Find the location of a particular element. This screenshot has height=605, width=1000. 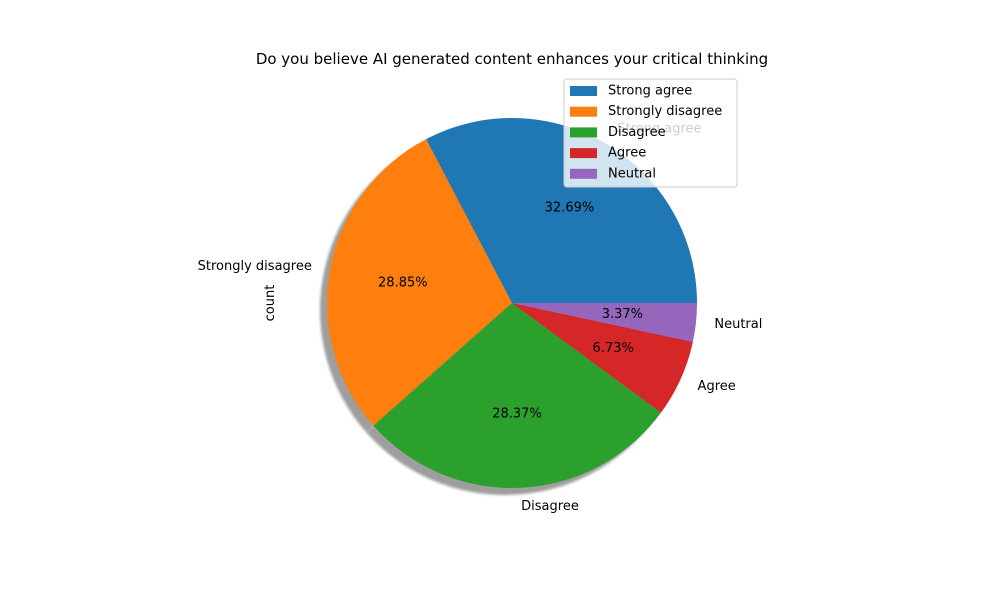

legend-label-strong-agree: Strong agree is located at coordinates (650, 91).